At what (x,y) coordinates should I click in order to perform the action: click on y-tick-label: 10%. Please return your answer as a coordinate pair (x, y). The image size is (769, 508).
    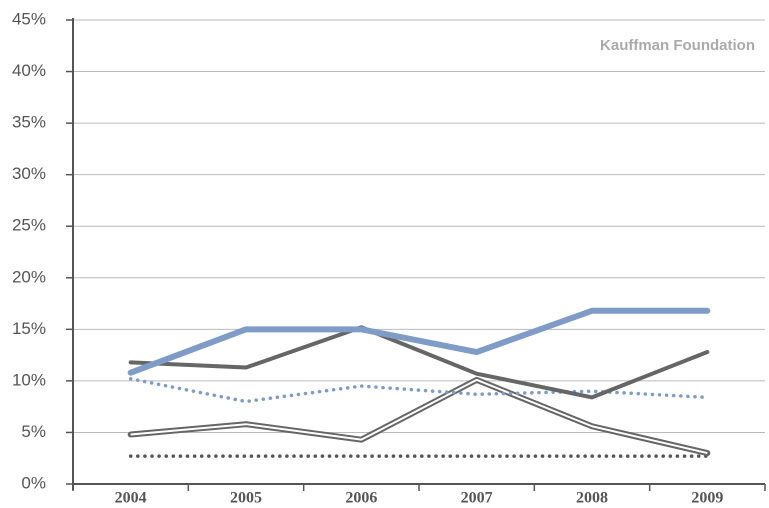
    Looking at the image, I should click on (29, 379).